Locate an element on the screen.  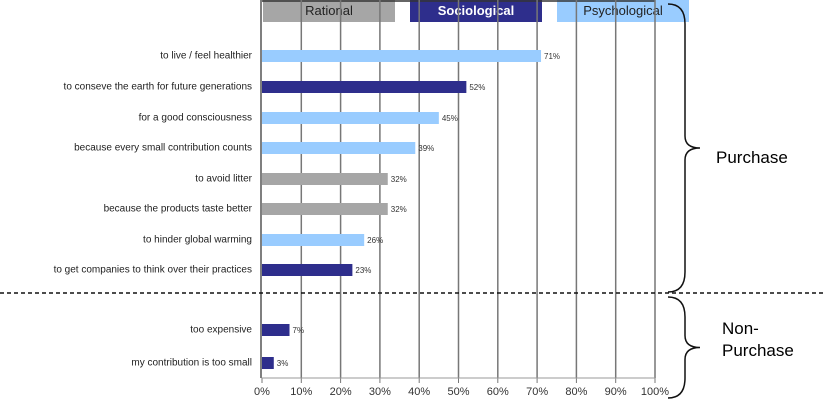
x-tick-label: 90% is located at coordinates (615, 392).